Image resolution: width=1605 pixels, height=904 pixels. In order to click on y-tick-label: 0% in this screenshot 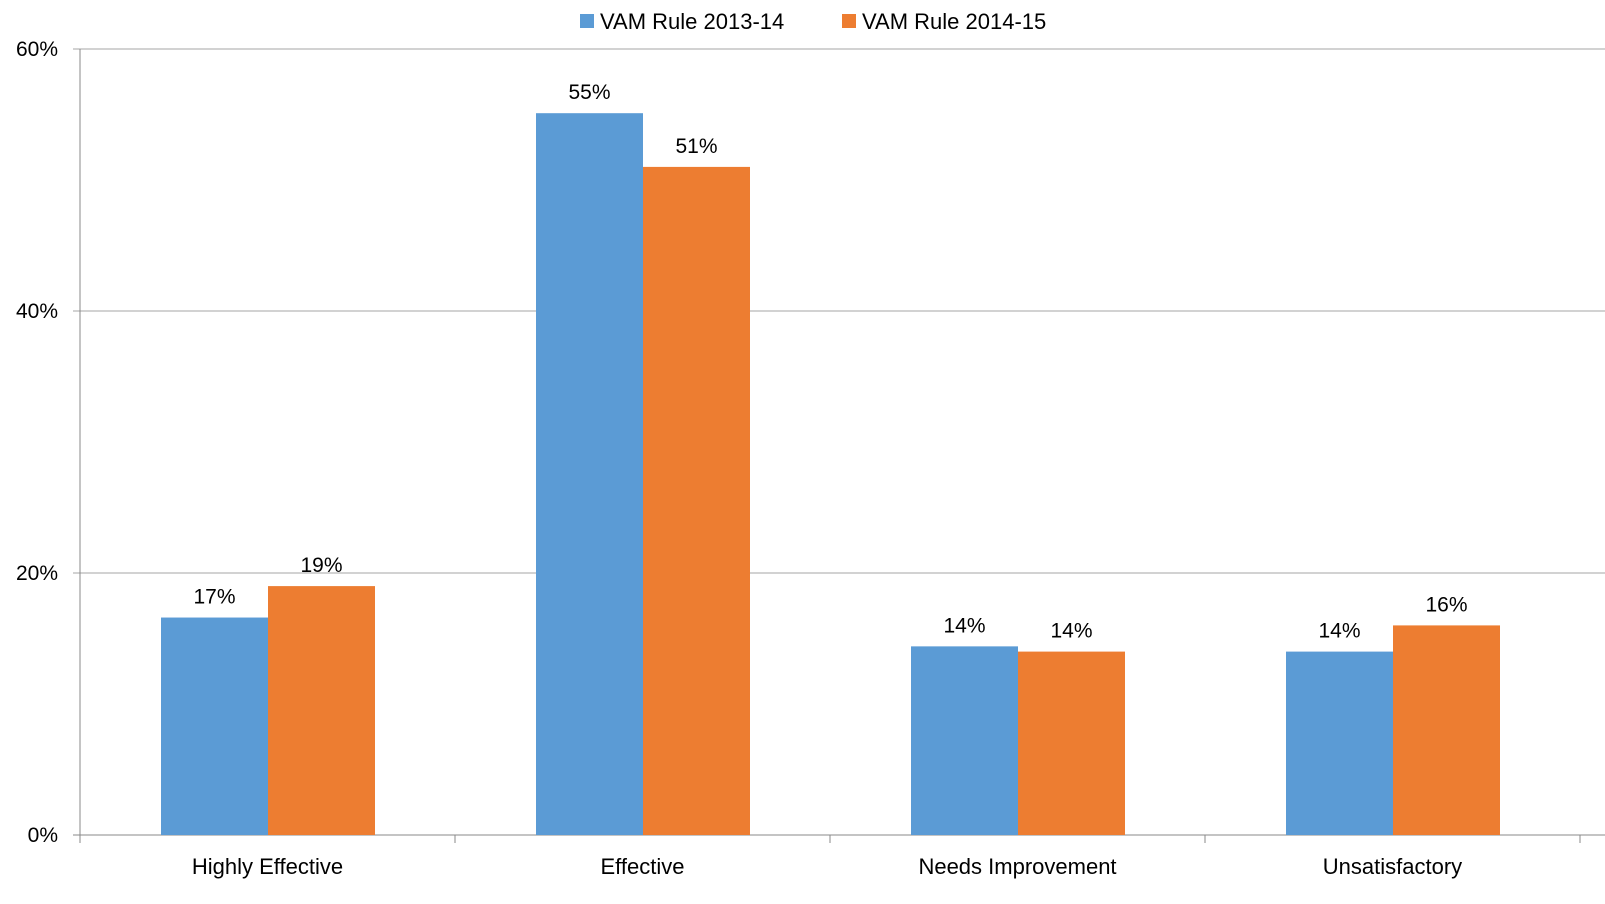, I will do `click(43, 835)`.